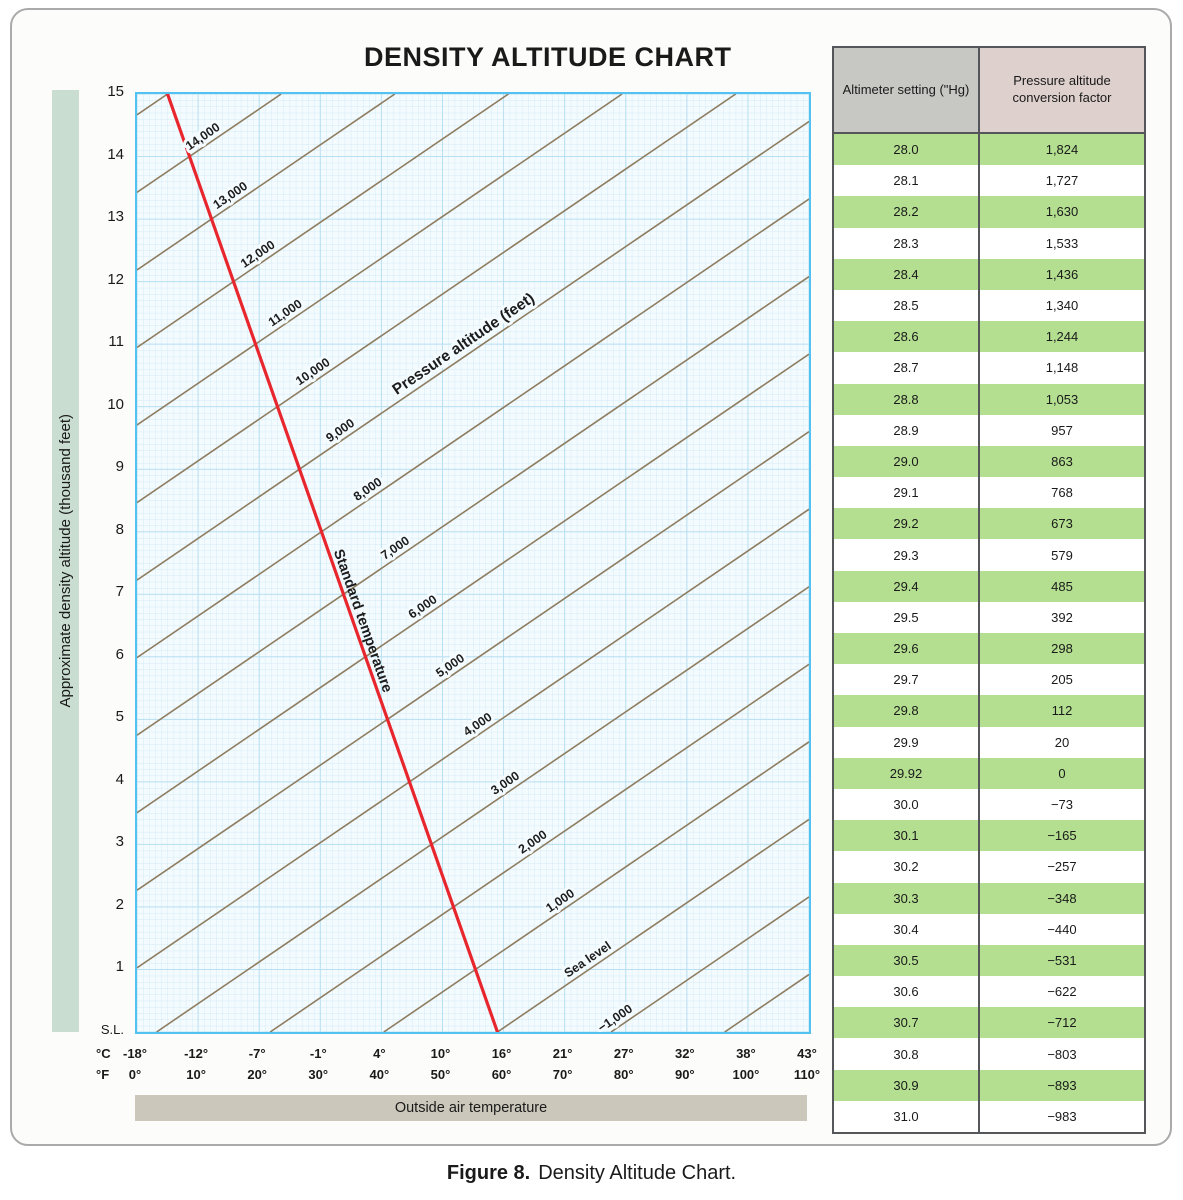 The image size is (1183, 1200). Describe the element at coordinates (989, 1085) in the screenshot. I see `table-row: 30.9 −893` at that location.